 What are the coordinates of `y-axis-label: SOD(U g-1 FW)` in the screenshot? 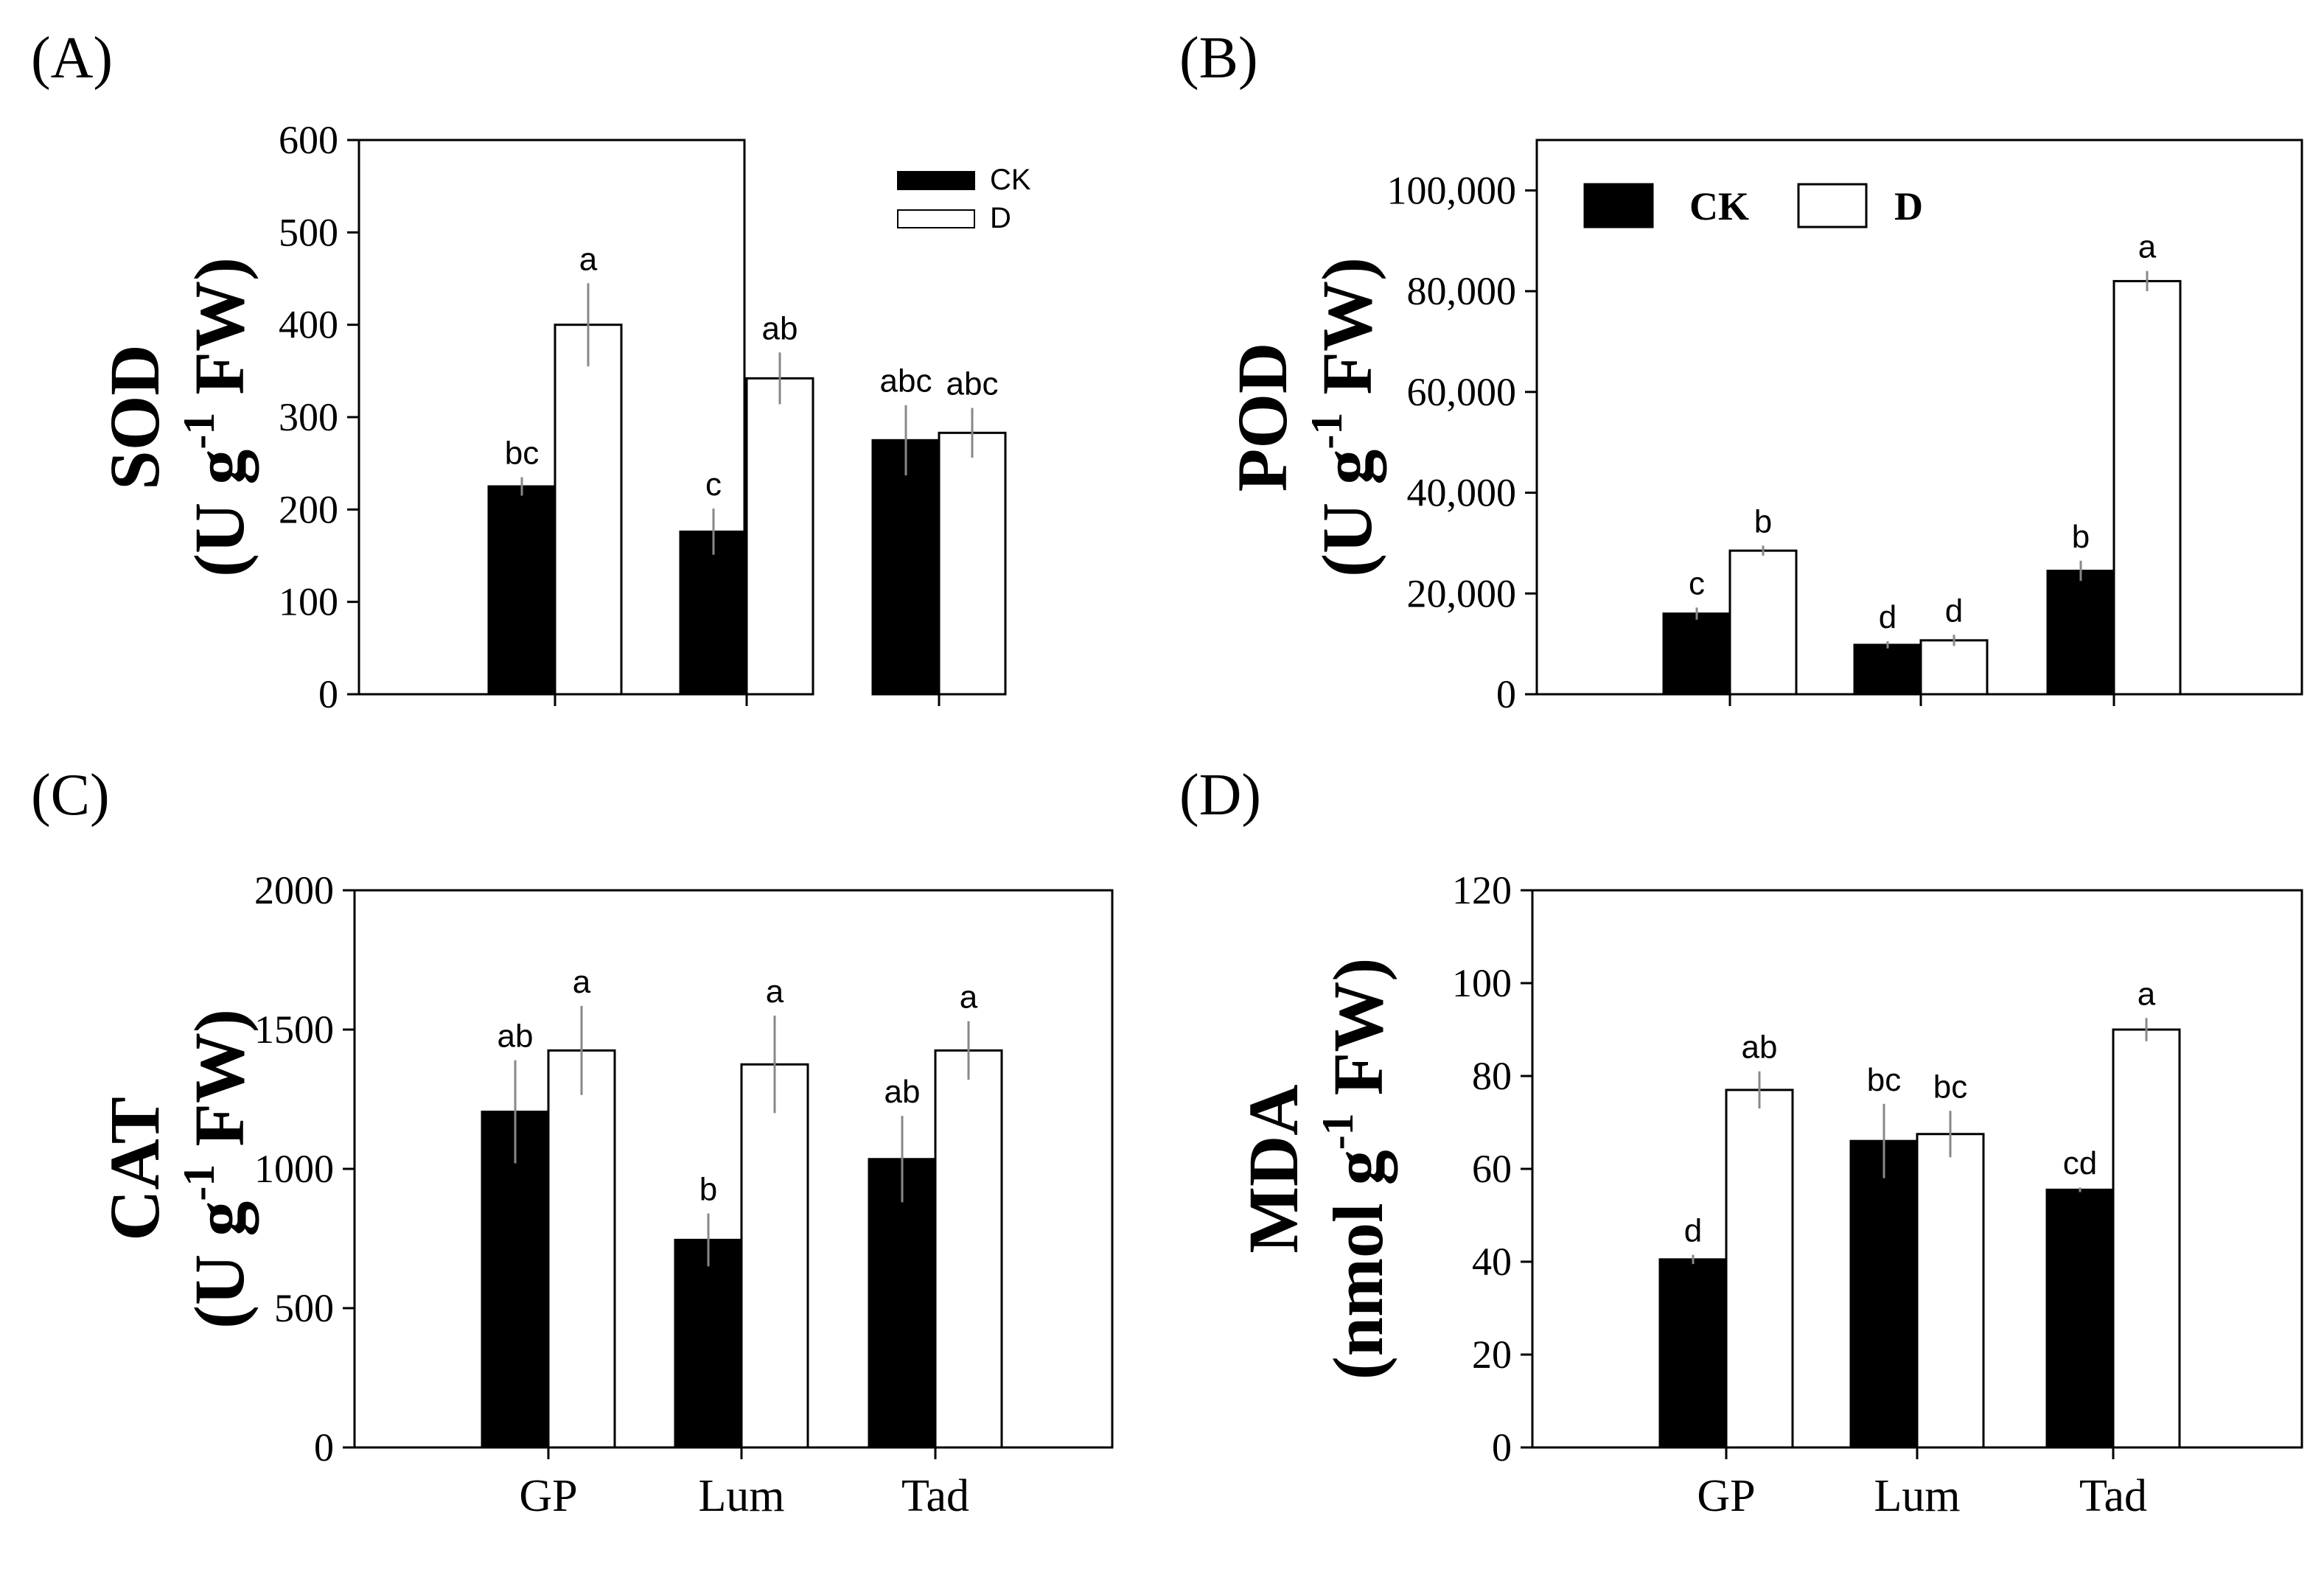 It's located at (177, 417).